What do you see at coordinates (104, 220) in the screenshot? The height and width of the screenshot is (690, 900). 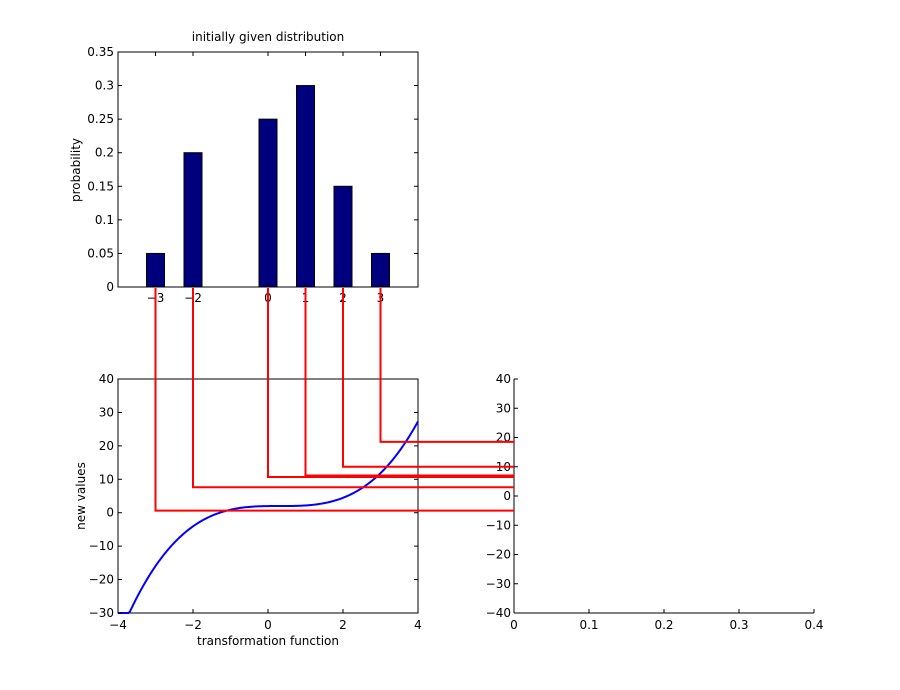 I see `y-tick-label: 0.1` at bounding box center [104, 220].